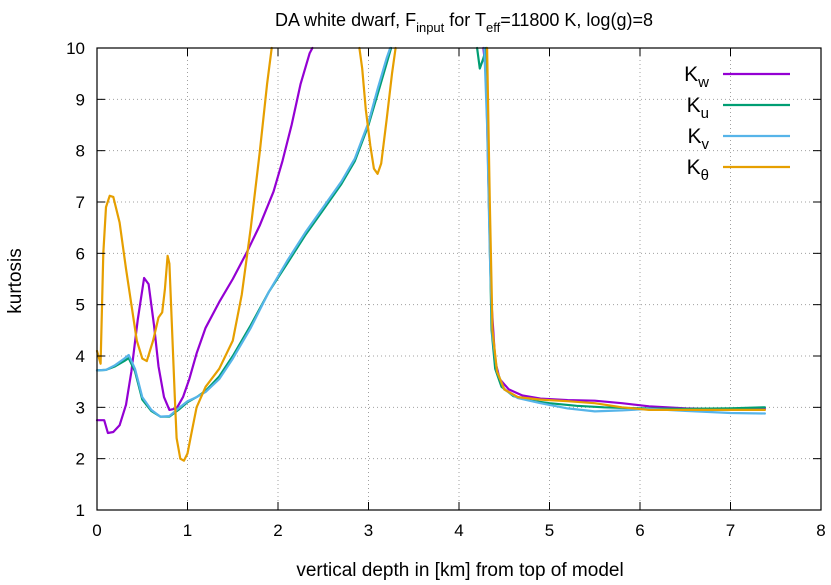  Describe the element at coordinates (80, 459) in the screenshot. I see `y-tick-label: 2` at that location.